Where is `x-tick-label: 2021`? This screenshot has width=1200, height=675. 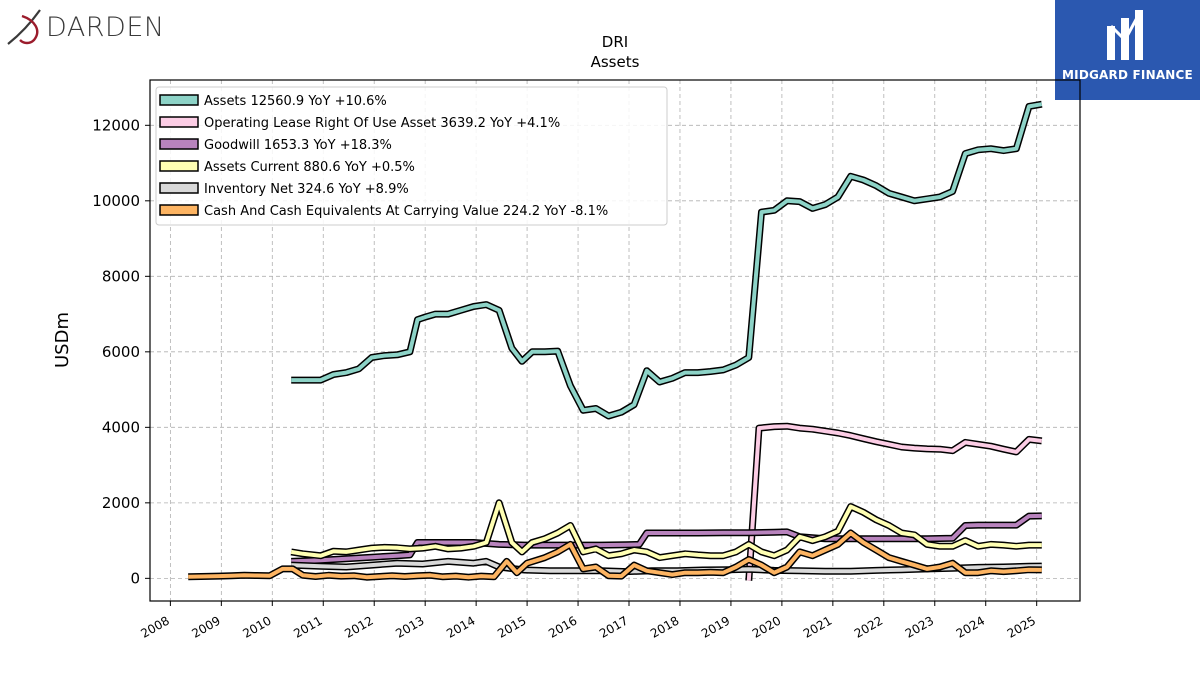
x-tick-label: 2021 is located at coordinates (817, 626).